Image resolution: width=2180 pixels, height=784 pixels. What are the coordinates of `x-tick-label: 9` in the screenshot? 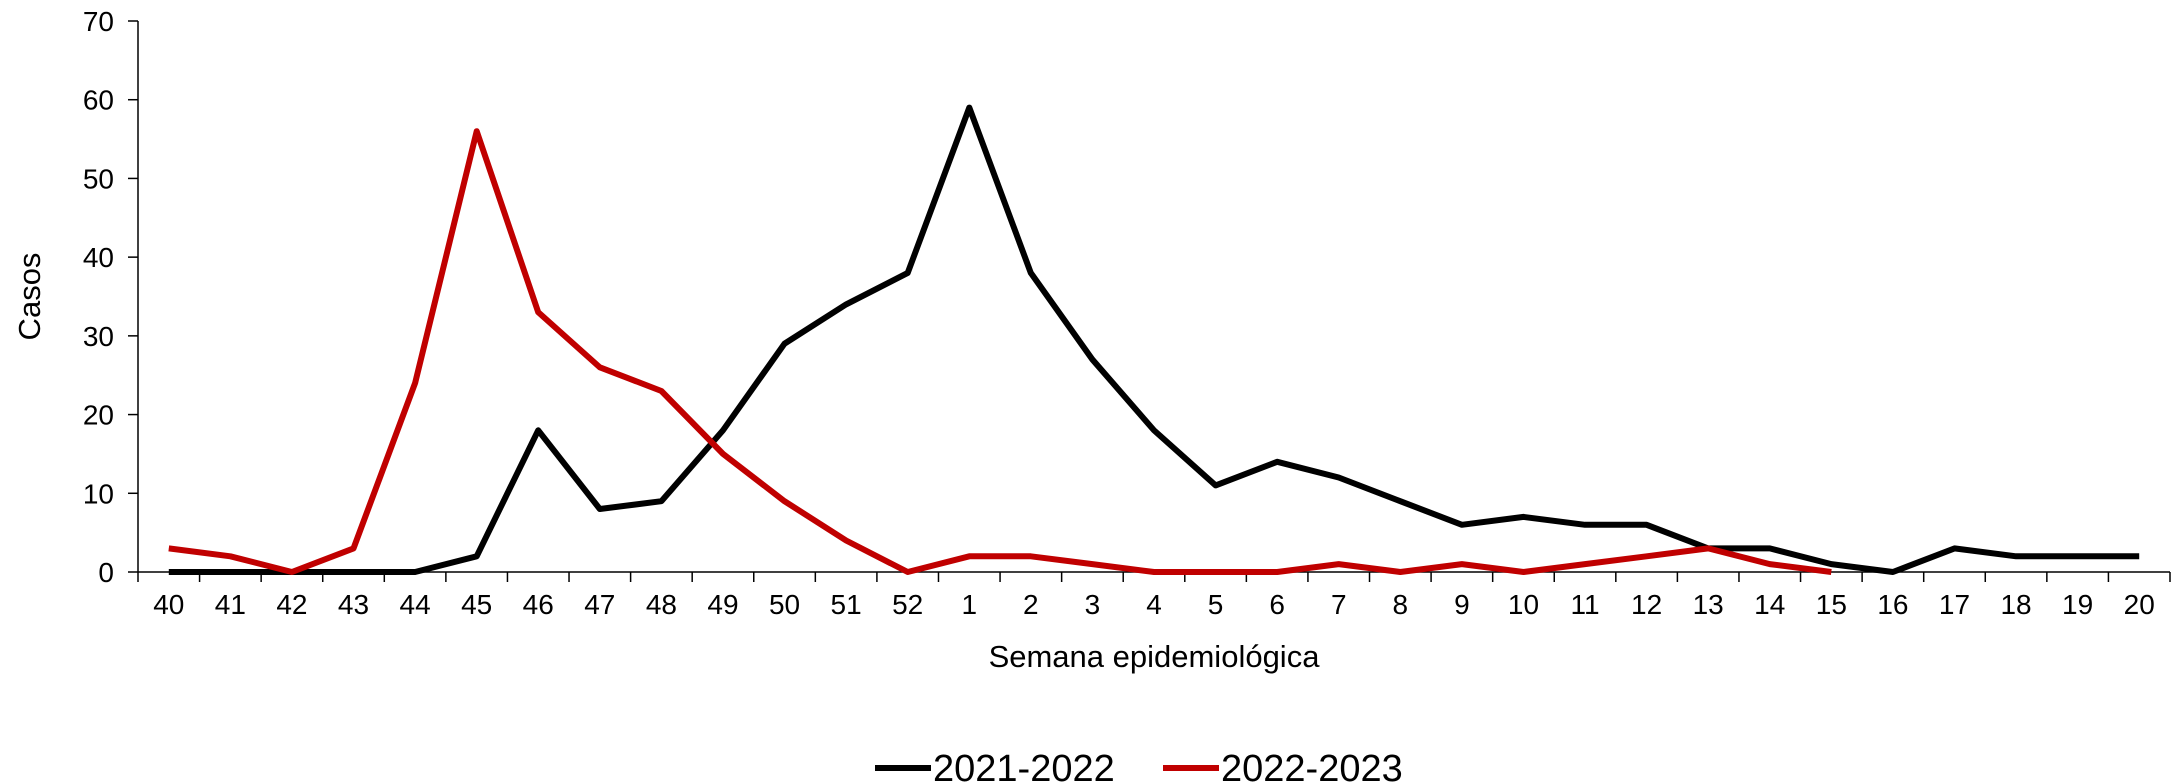 It's located at (1462, 604).